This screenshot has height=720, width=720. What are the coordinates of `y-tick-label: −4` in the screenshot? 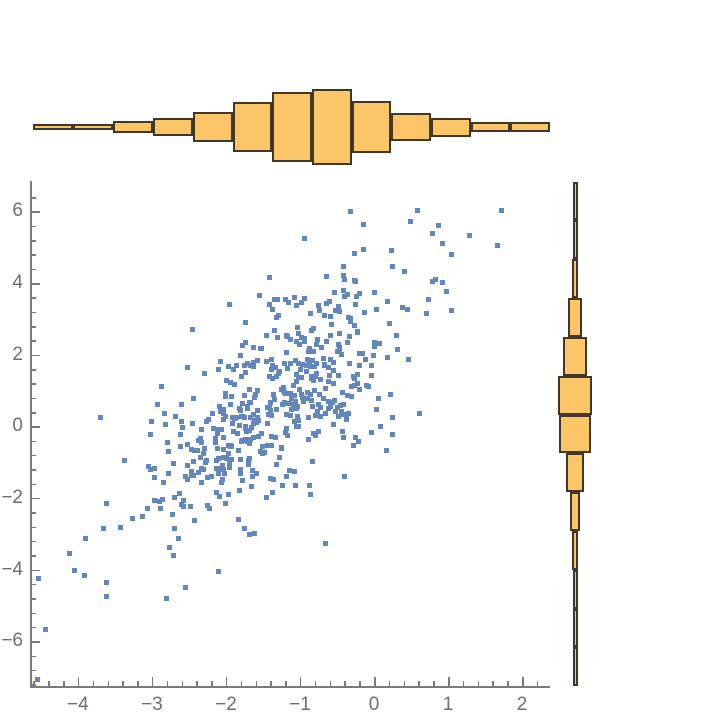 It's located at (12, 569).